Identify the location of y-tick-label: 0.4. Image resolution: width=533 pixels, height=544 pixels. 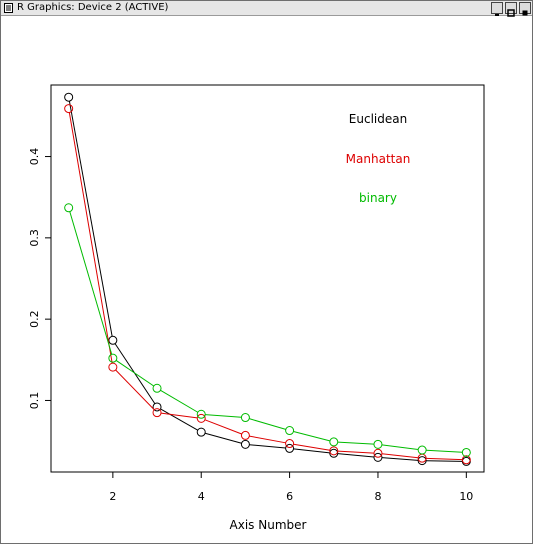
(34, 157).